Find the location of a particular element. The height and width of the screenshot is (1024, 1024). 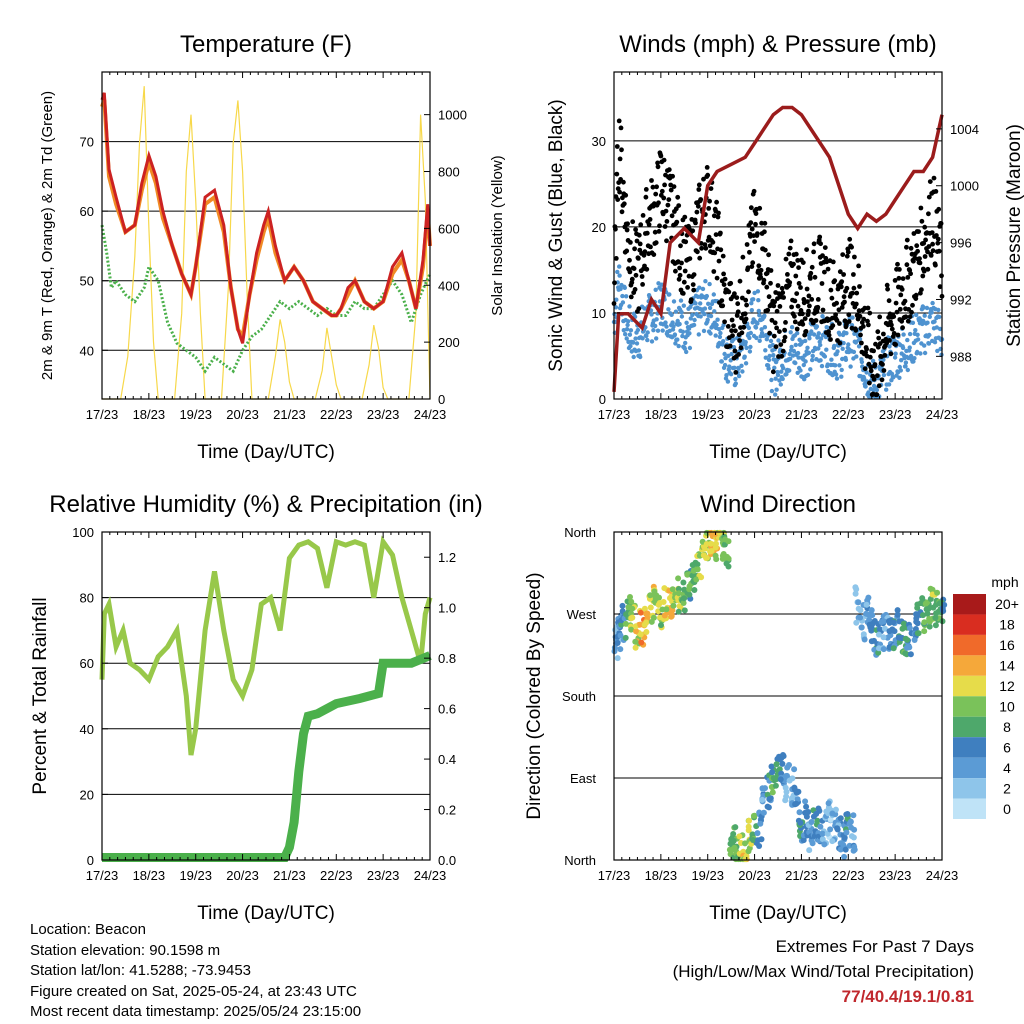

colorbar-label: 10 is located at coordinates (1007, 707).